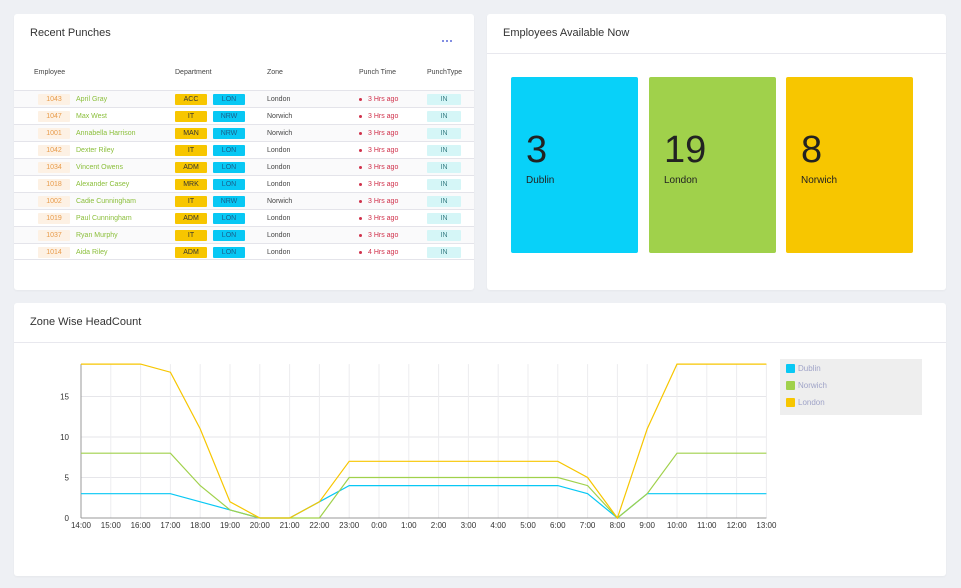 The image size is (961, 588). Describe the element at coordinates (469, 525) in the screenshot. I see `x-tick-label: 3:00` at that location.